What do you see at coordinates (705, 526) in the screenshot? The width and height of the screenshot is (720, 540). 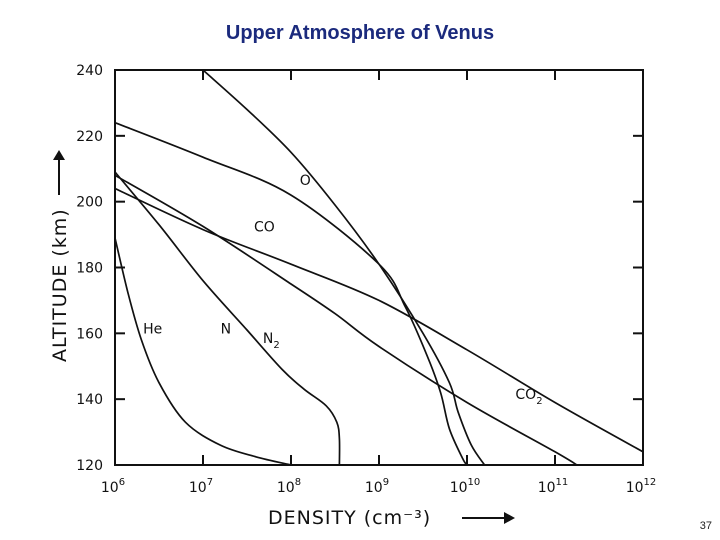 I see `page-number: 37` at bounding box center [705, 526].